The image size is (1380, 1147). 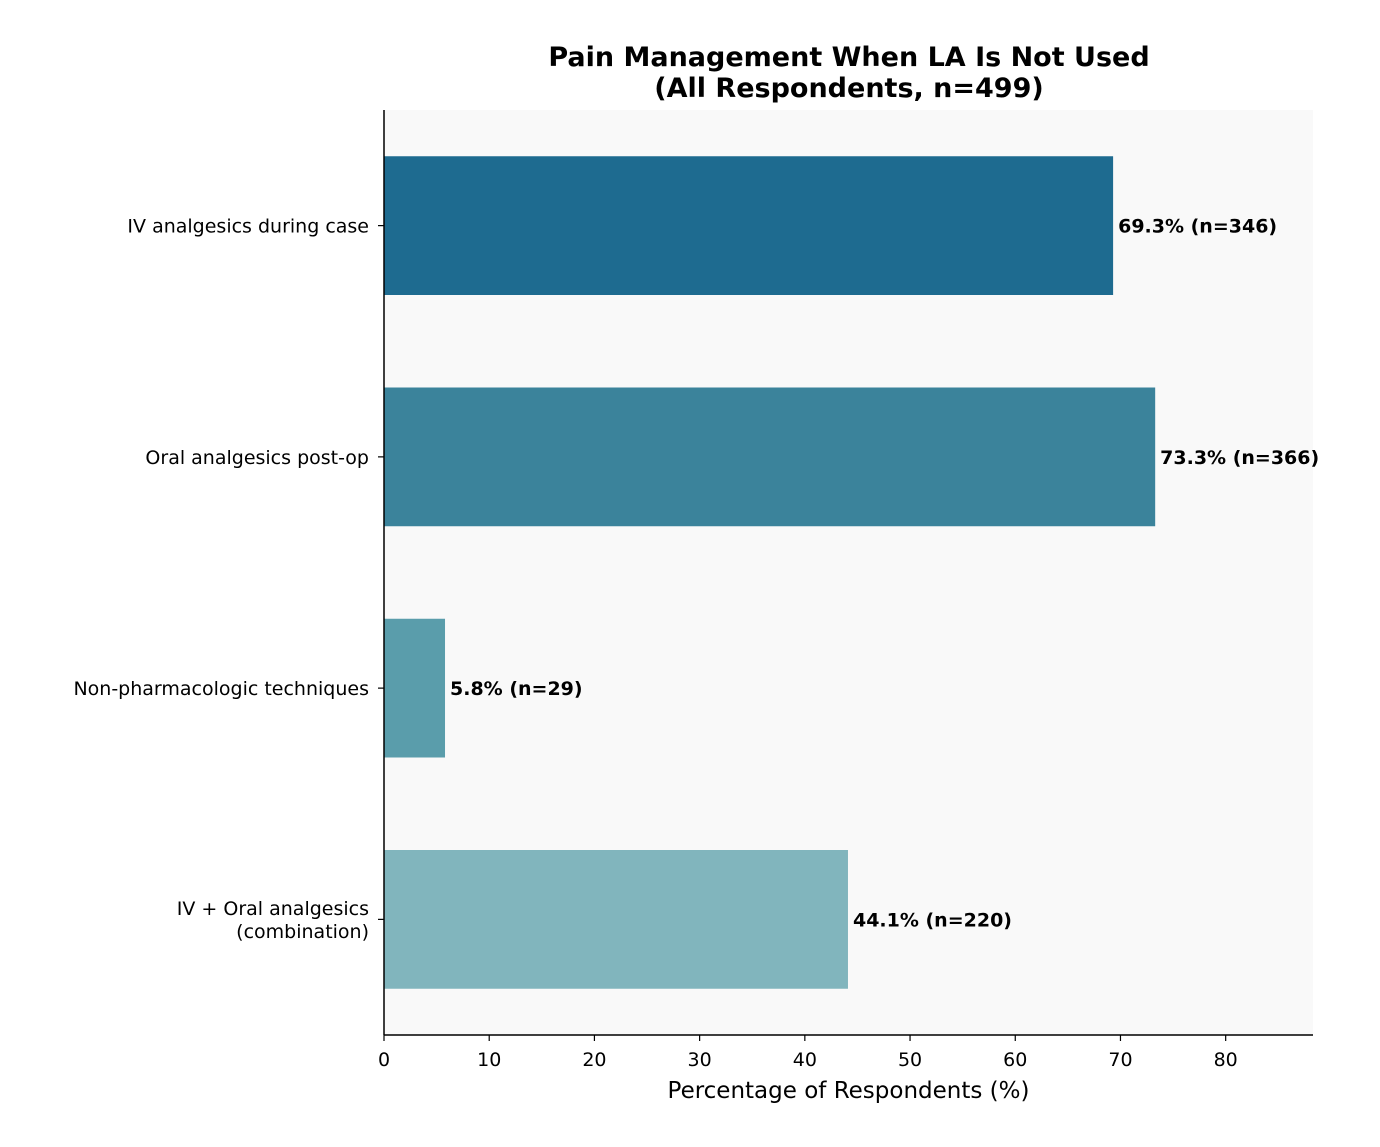 What do you see at coordinates (849, 57) in the screenshot?
I see `title-line-1: Pain Management When LA Is Not Used` at bounding box center [849, 57].